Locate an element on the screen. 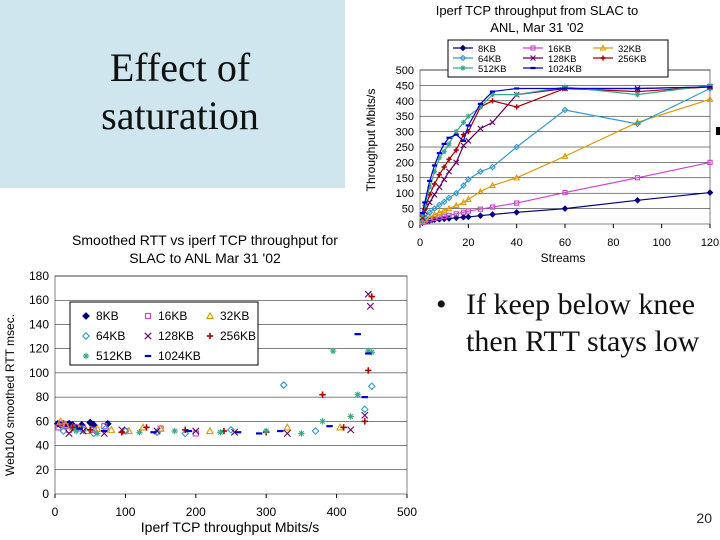  x-axis-label: Iperf TCP throughput Mbits/s is located at coordinates (230, 527).